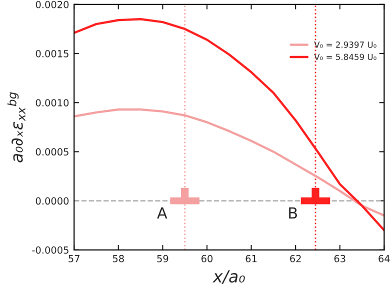 Image resolution: width=390 pixels, height=294 pixels. I want to click on y-tick-label: 0.0005, so click(52, 152).